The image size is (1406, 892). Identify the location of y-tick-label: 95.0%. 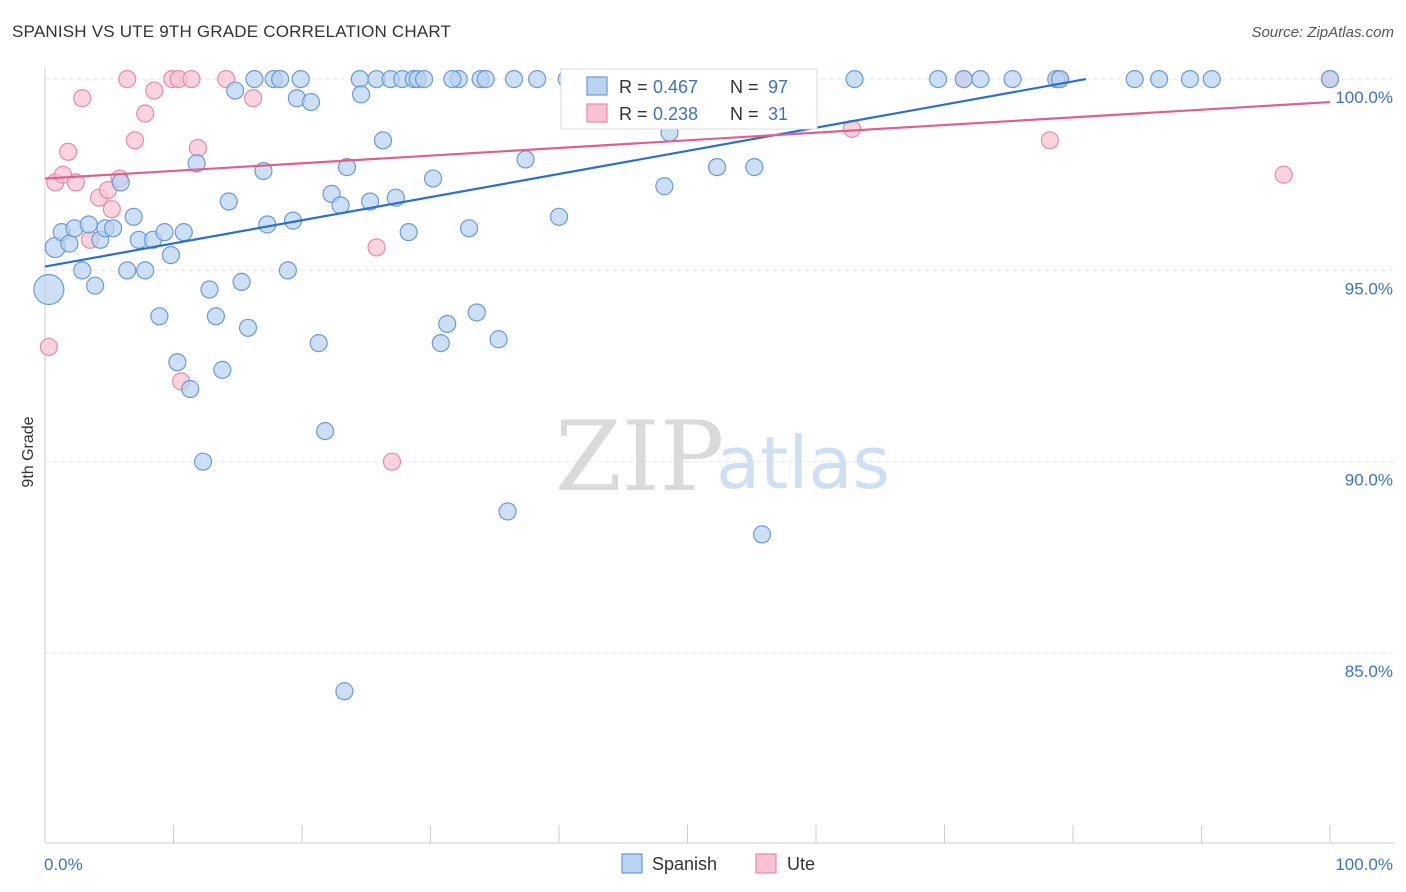
(1369, 288).